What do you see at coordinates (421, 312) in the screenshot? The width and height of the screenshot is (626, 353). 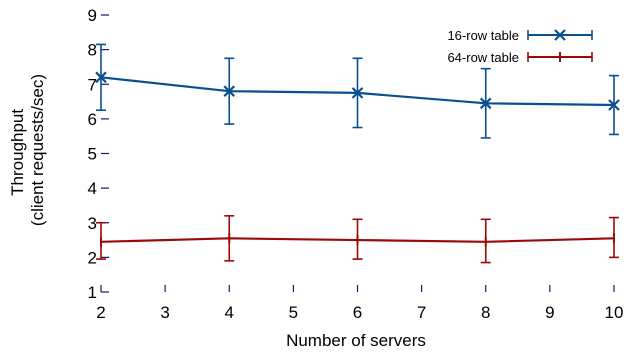 I see `x-tick-label-7: 7` at bounding box center [421, 312].